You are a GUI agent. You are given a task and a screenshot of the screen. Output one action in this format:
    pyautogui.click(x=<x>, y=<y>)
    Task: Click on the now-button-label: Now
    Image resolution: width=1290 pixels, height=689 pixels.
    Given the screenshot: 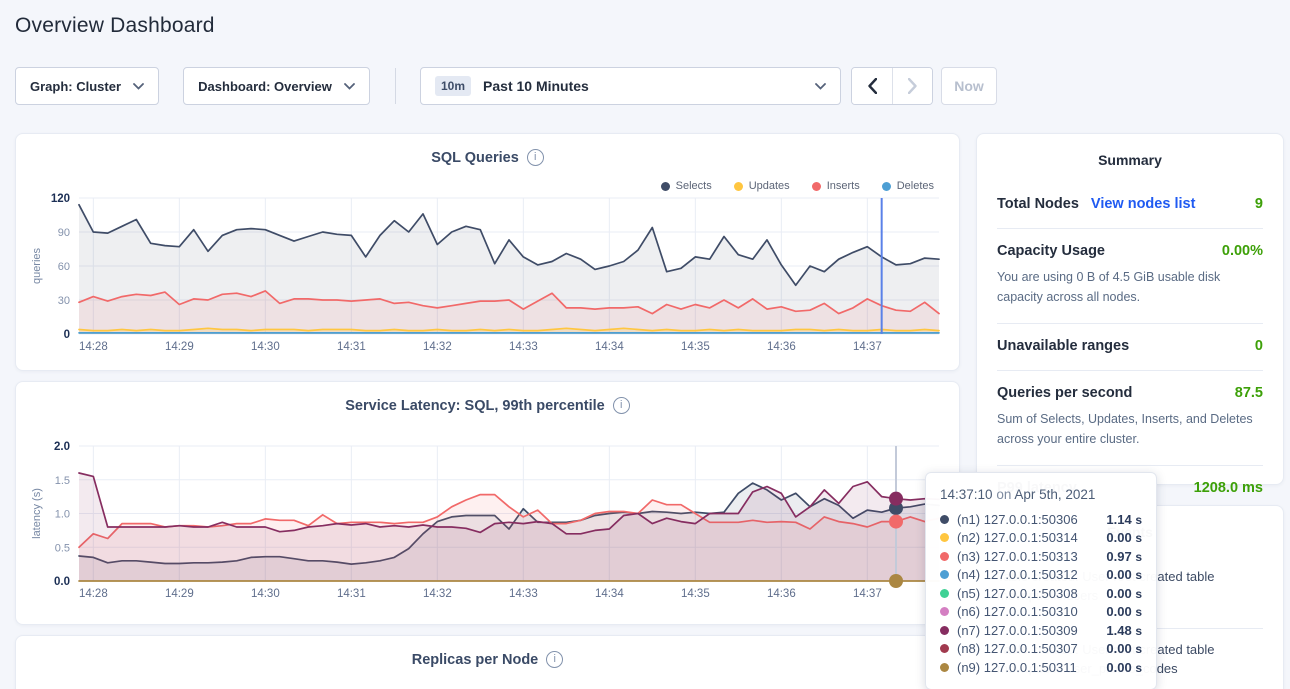 What is the action you would take?
    pyautogui.click(x=969, y=86)
    